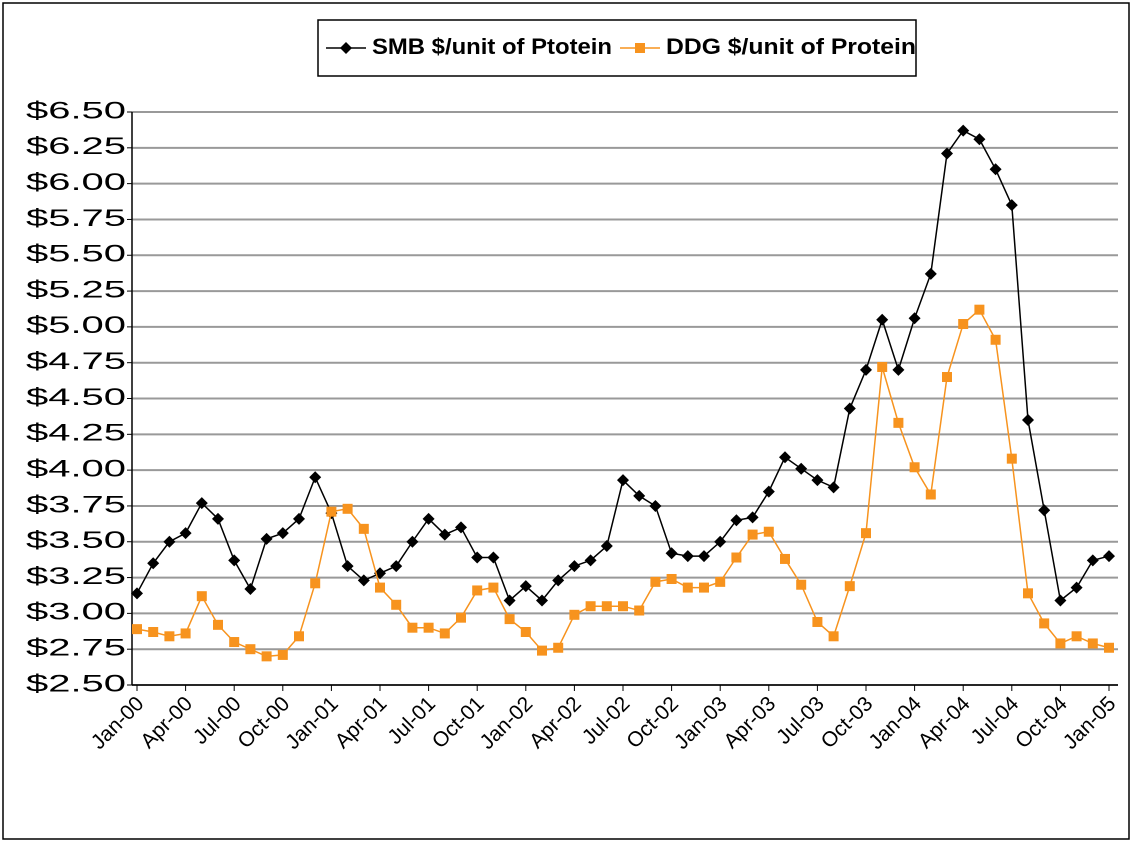 The image size is (1134, 848). What do you see at coordinates (76, 254) in the screenshot?
I see `y-tick-label: $5.50` at bounding box center [76, 254].